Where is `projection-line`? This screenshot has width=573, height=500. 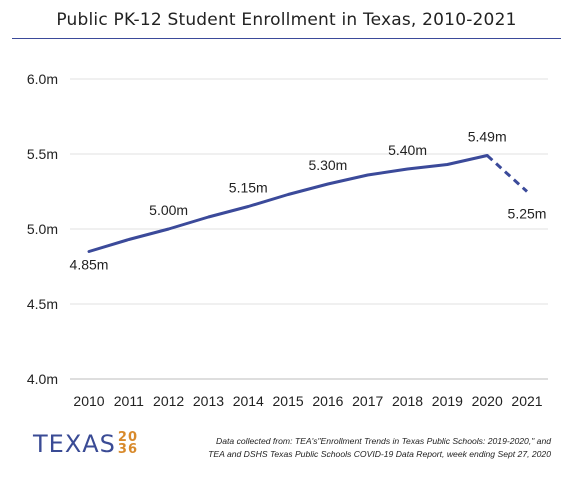 projection-line is located at coordinates (507, 173).